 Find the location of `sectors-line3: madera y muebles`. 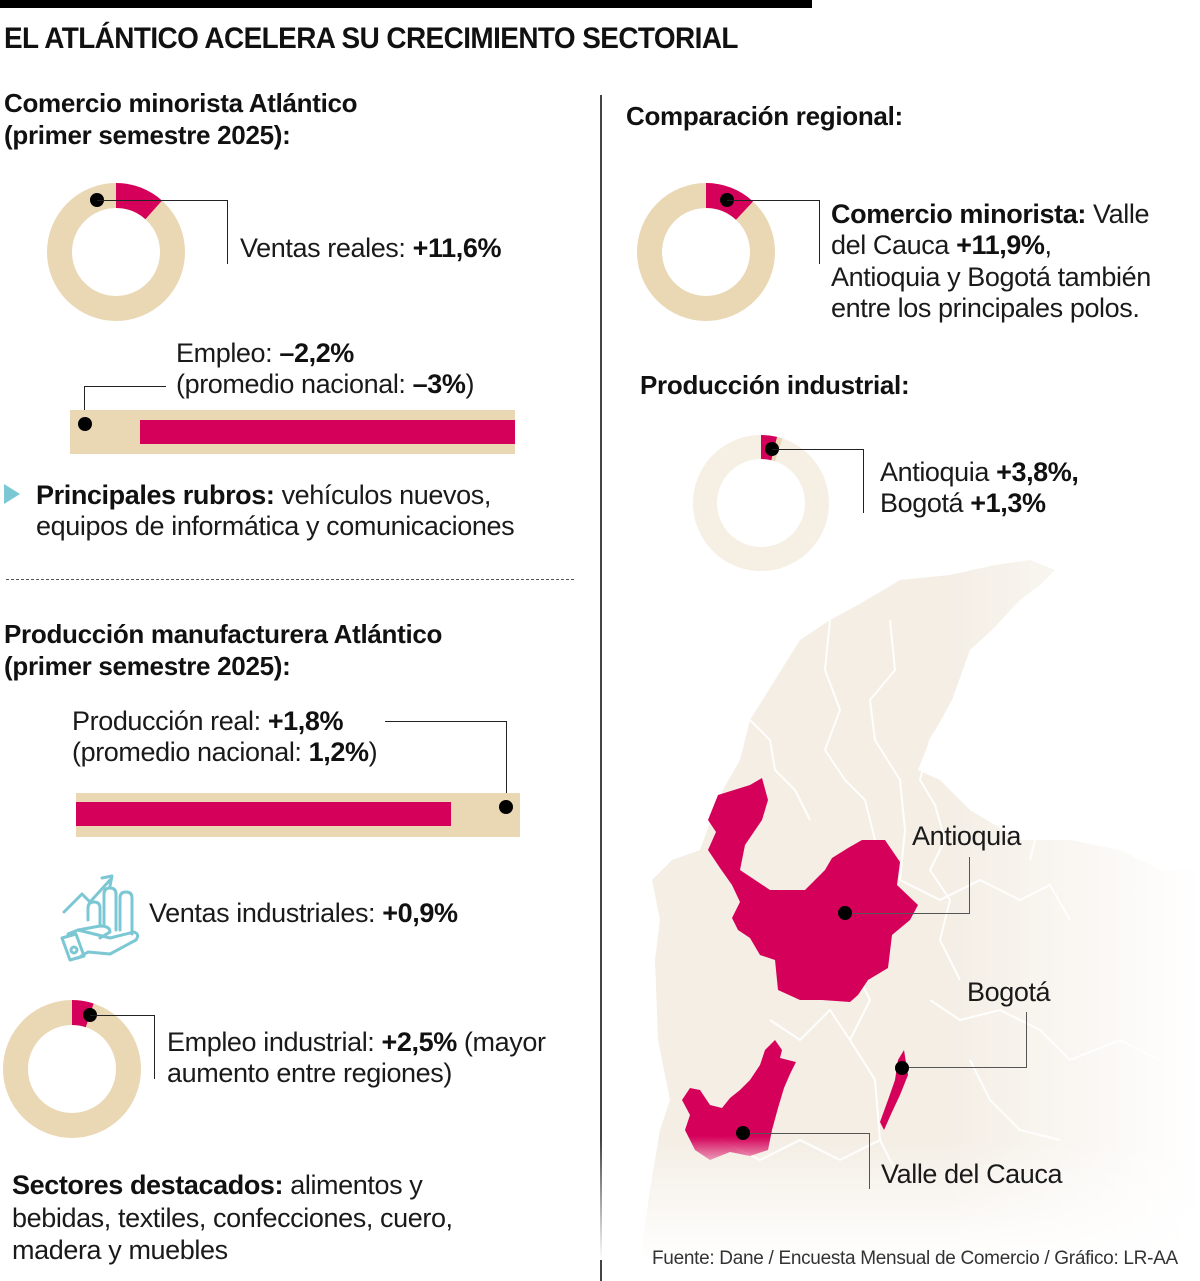

sectors-line3: madera y muebles is located at coordinates (120, 1250).